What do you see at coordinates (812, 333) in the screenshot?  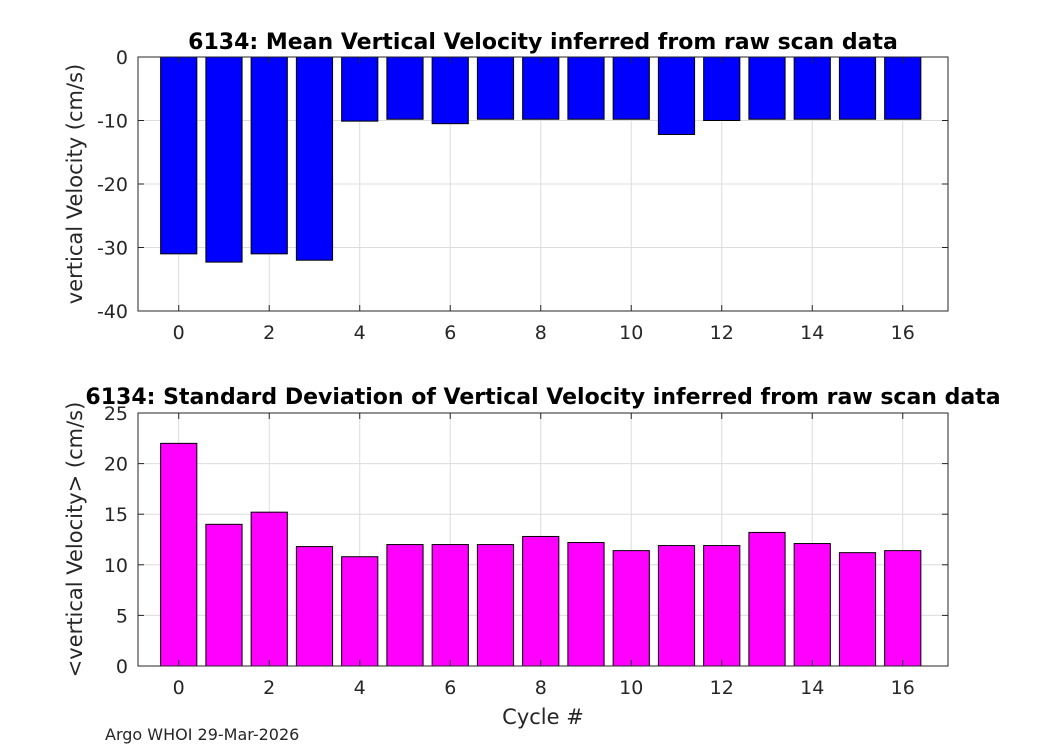 I see `mean-chart-xtick-label: 14` at bounding box center [812, 333].